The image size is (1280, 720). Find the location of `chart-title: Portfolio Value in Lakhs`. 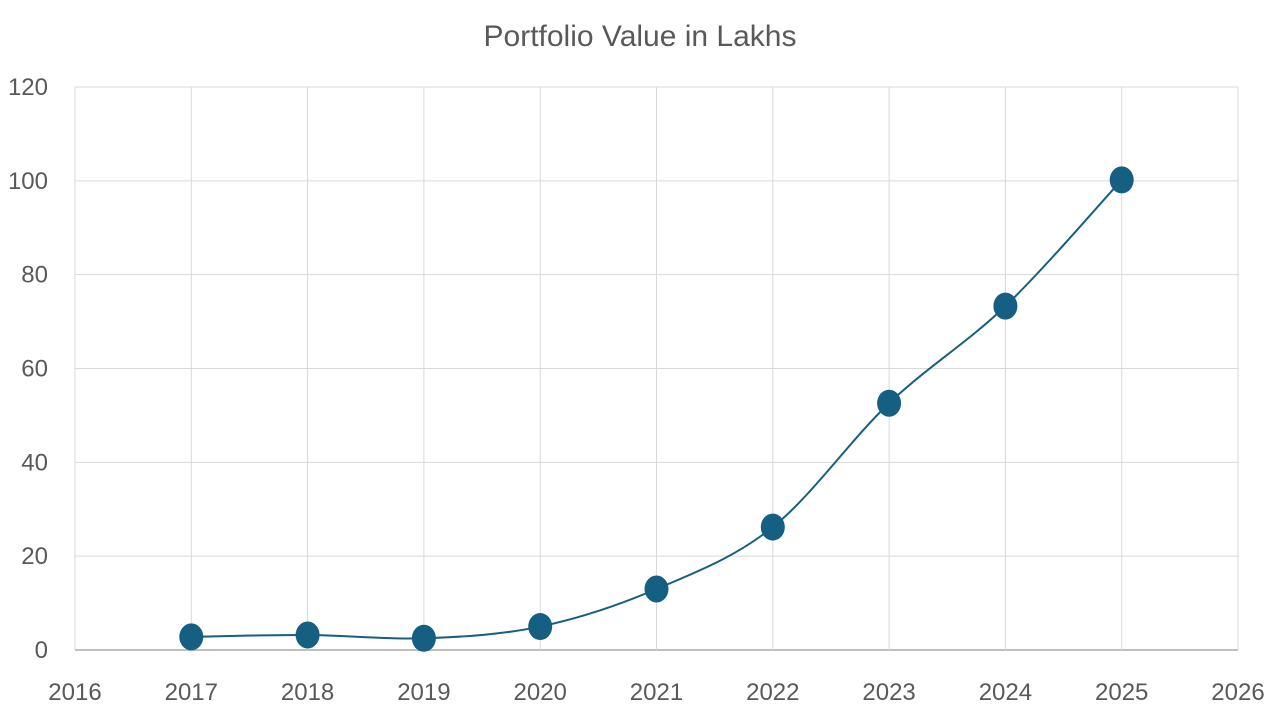

chart-title: Portfolio Value in Lakhs is located at coordinates (640, 36).